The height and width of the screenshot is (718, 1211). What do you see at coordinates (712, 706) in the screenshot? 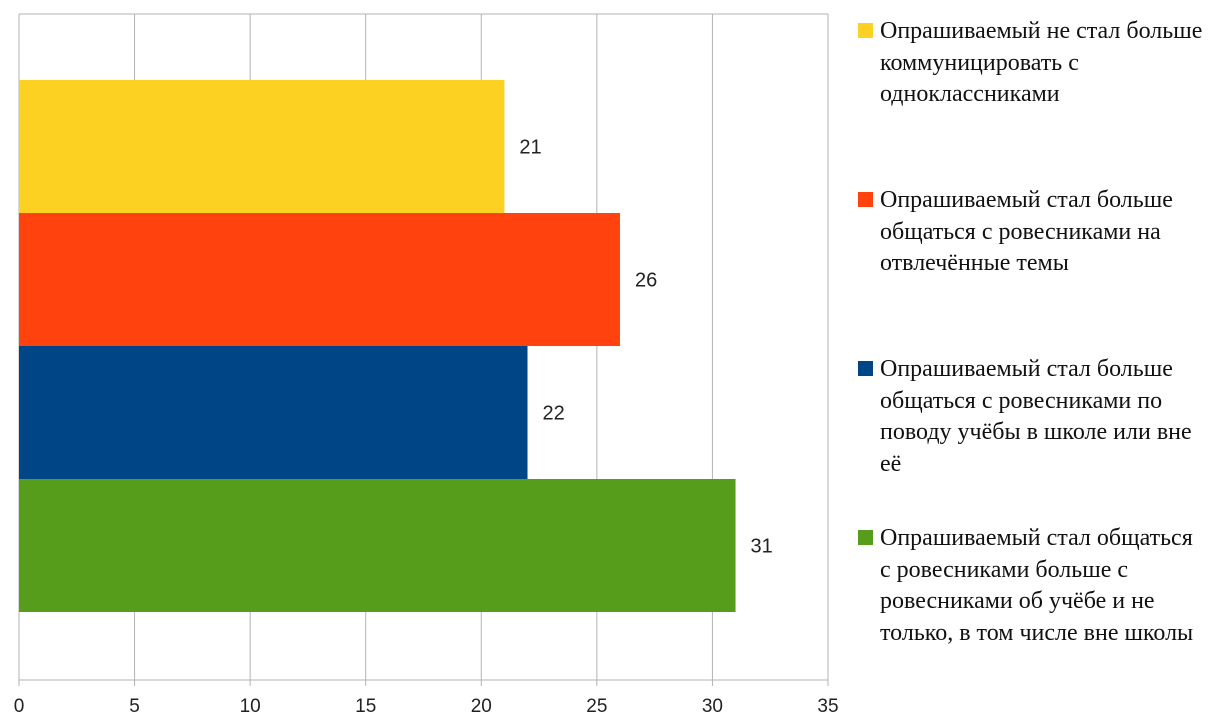
I see `x-tick-label: 30` at bounding box center [712, 706].